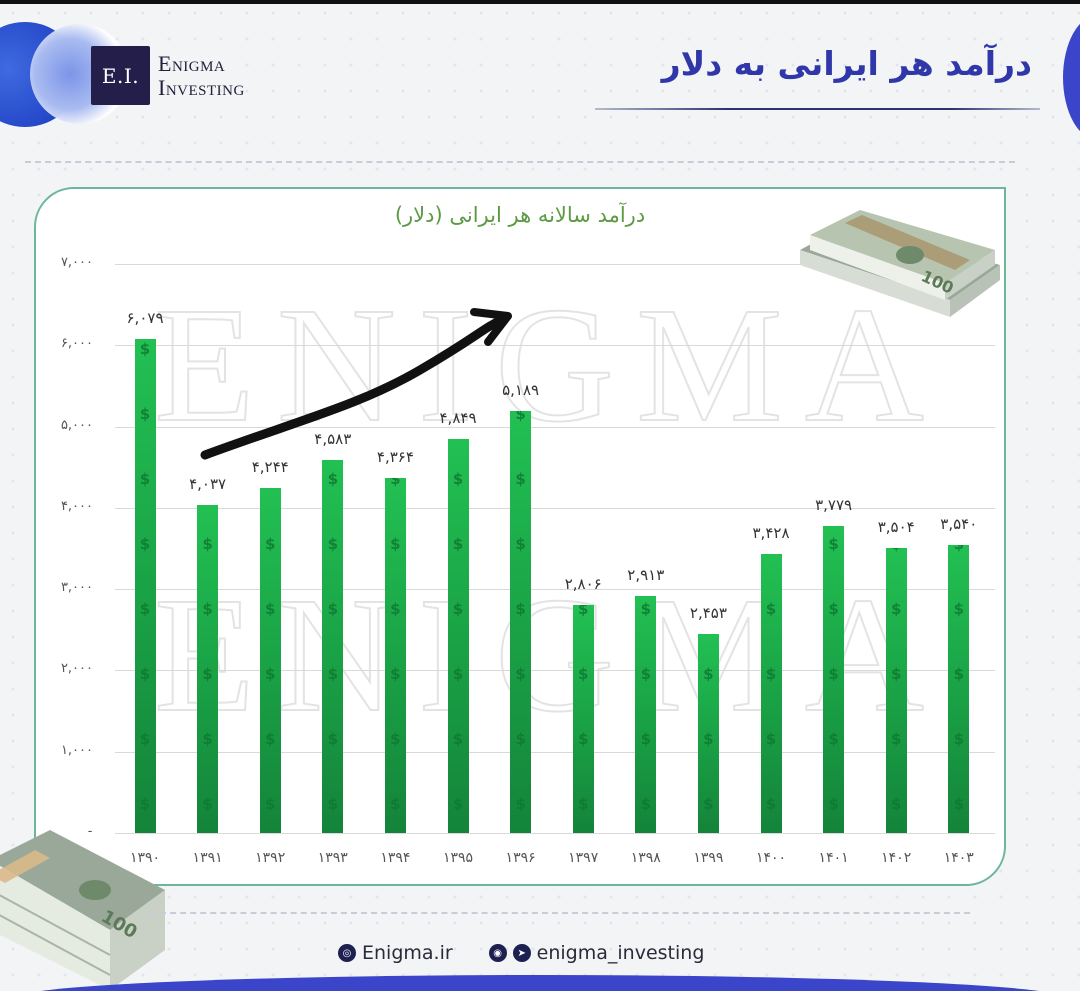  What do you see at coordinates (521, 390) in the screenshot?
I see `bar-value-label: ۵,۱۸۹` at bounding box center [521, 390].